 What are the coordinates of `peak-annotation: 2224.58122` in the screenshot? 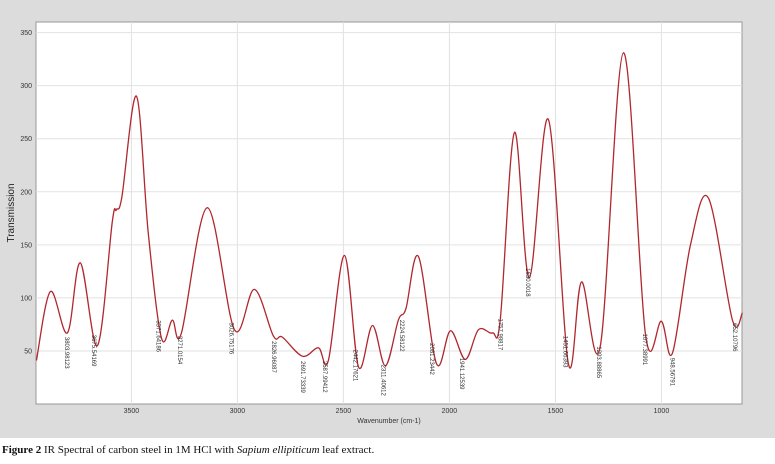 It's located at (401, 336).